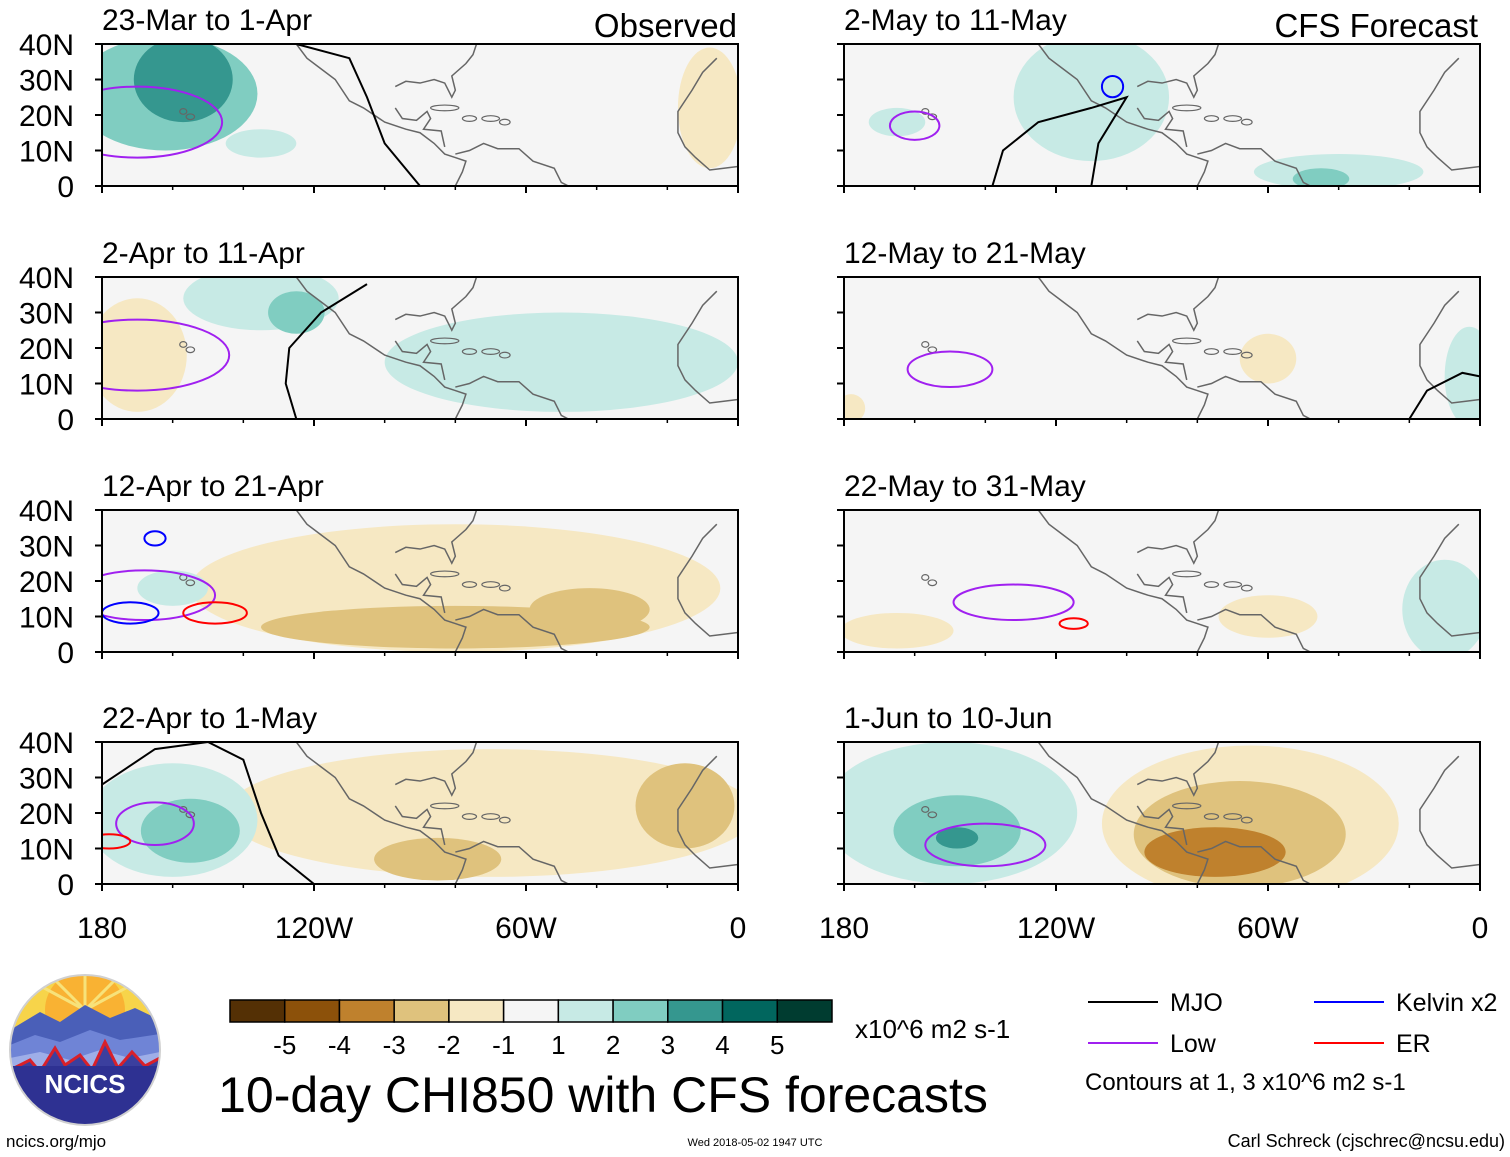  I want to click on colorbar-tick-label: 3, so click(668, 1045).